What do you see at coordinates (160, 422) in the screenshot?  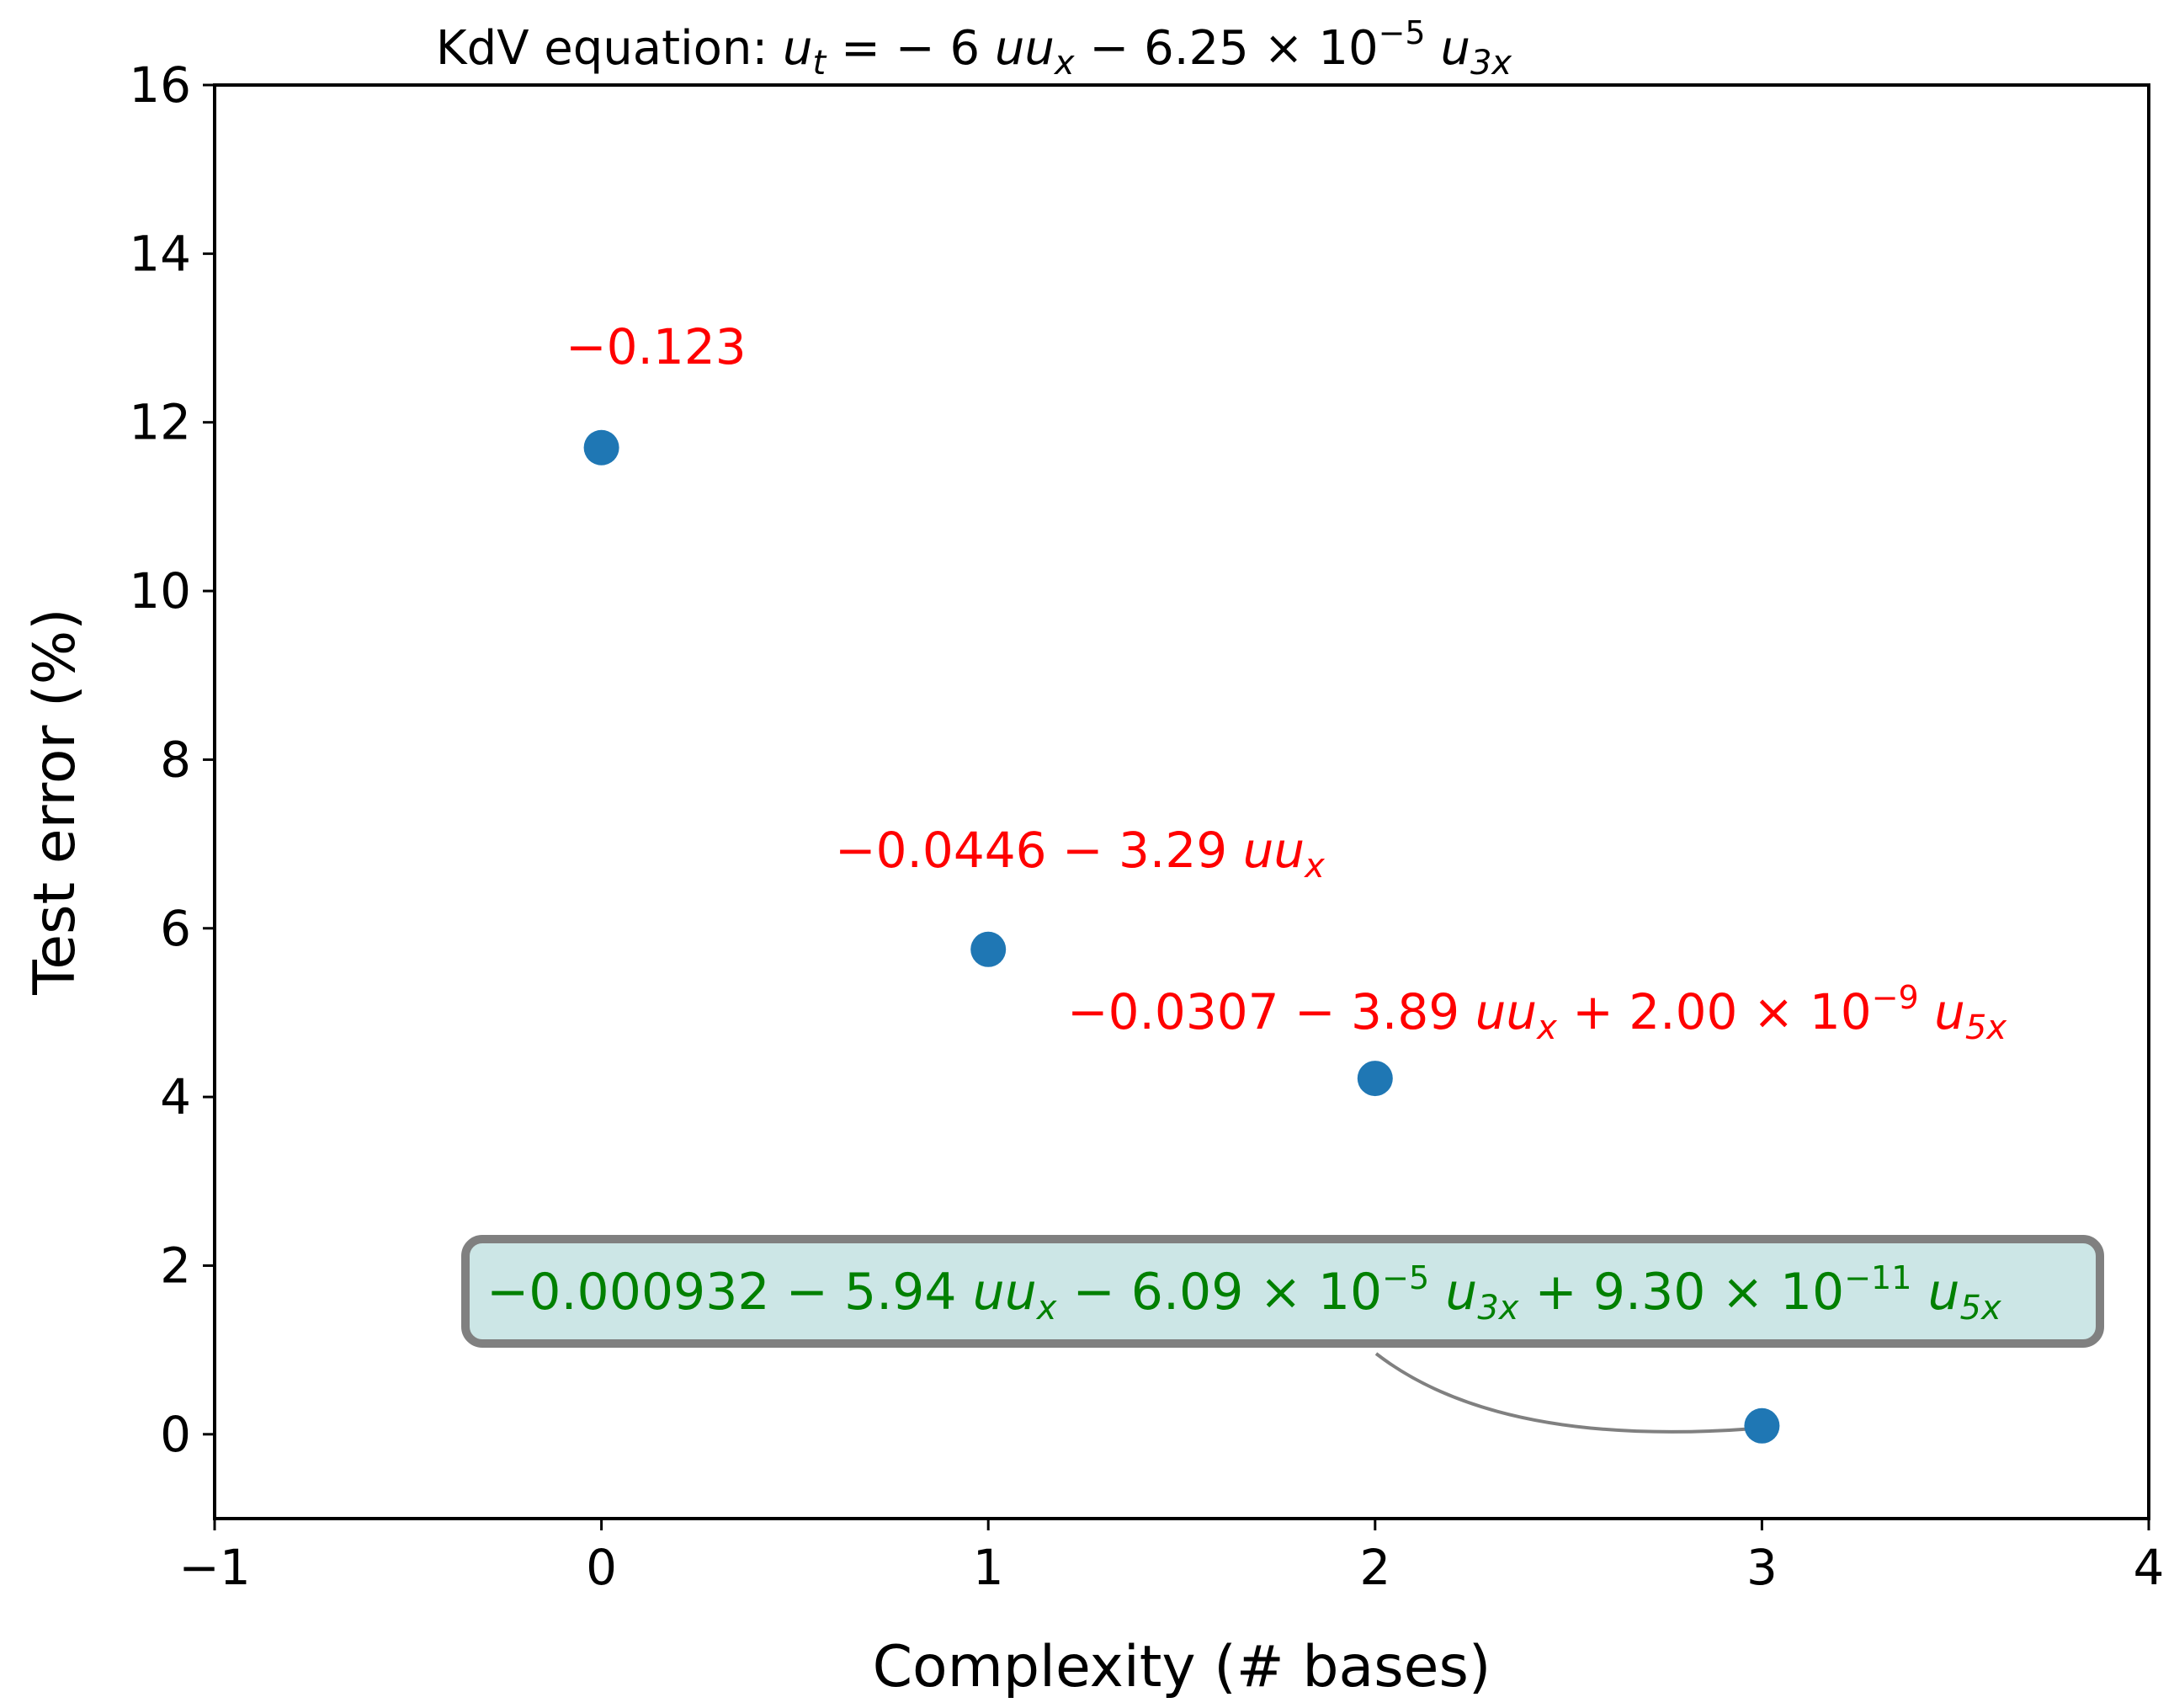 I see `y-tick-label: 12` at bounding box center [160, 422].